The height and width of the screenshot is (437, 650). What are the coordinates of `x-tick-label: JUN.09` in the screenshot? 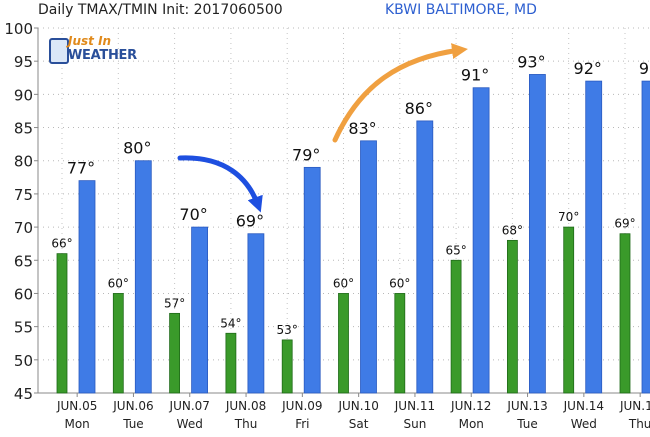 It's located at (301, 406).